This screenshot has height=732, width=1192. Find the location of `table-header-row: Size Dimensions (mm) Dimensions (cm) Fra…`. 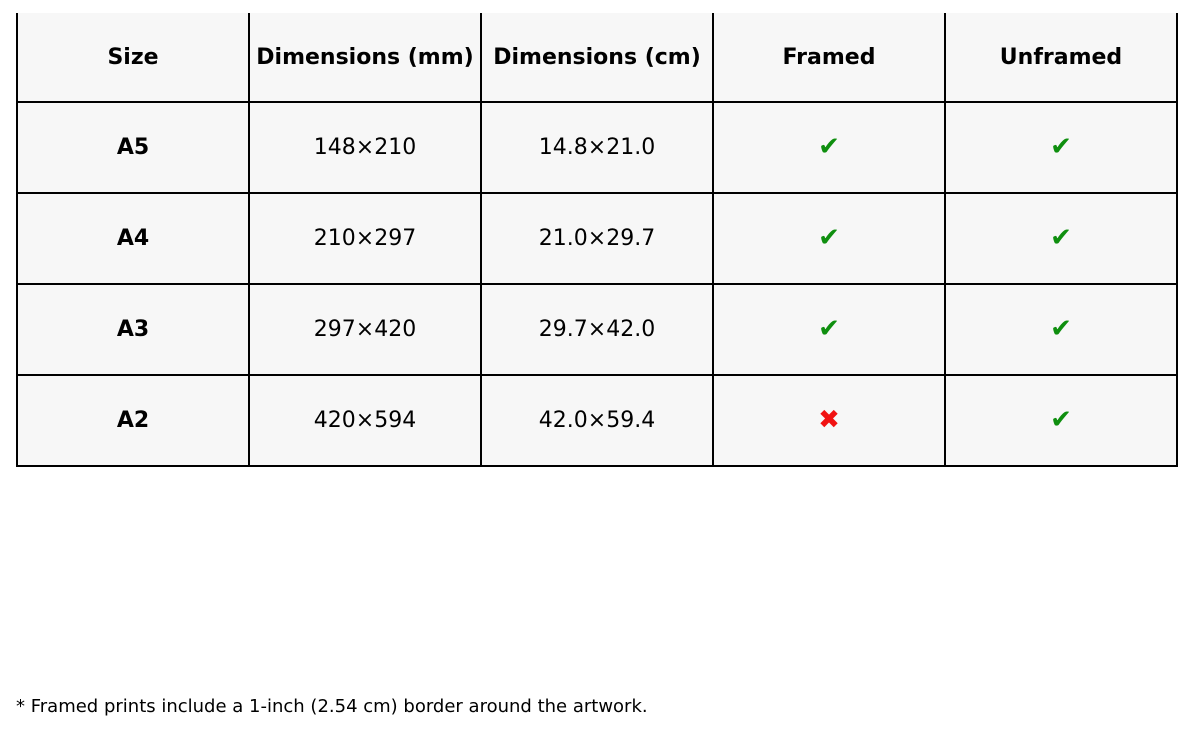

table-header-row: Size Dimensions (mm) Dimensions (cm) Fra… is located at coordinates (597, 58).